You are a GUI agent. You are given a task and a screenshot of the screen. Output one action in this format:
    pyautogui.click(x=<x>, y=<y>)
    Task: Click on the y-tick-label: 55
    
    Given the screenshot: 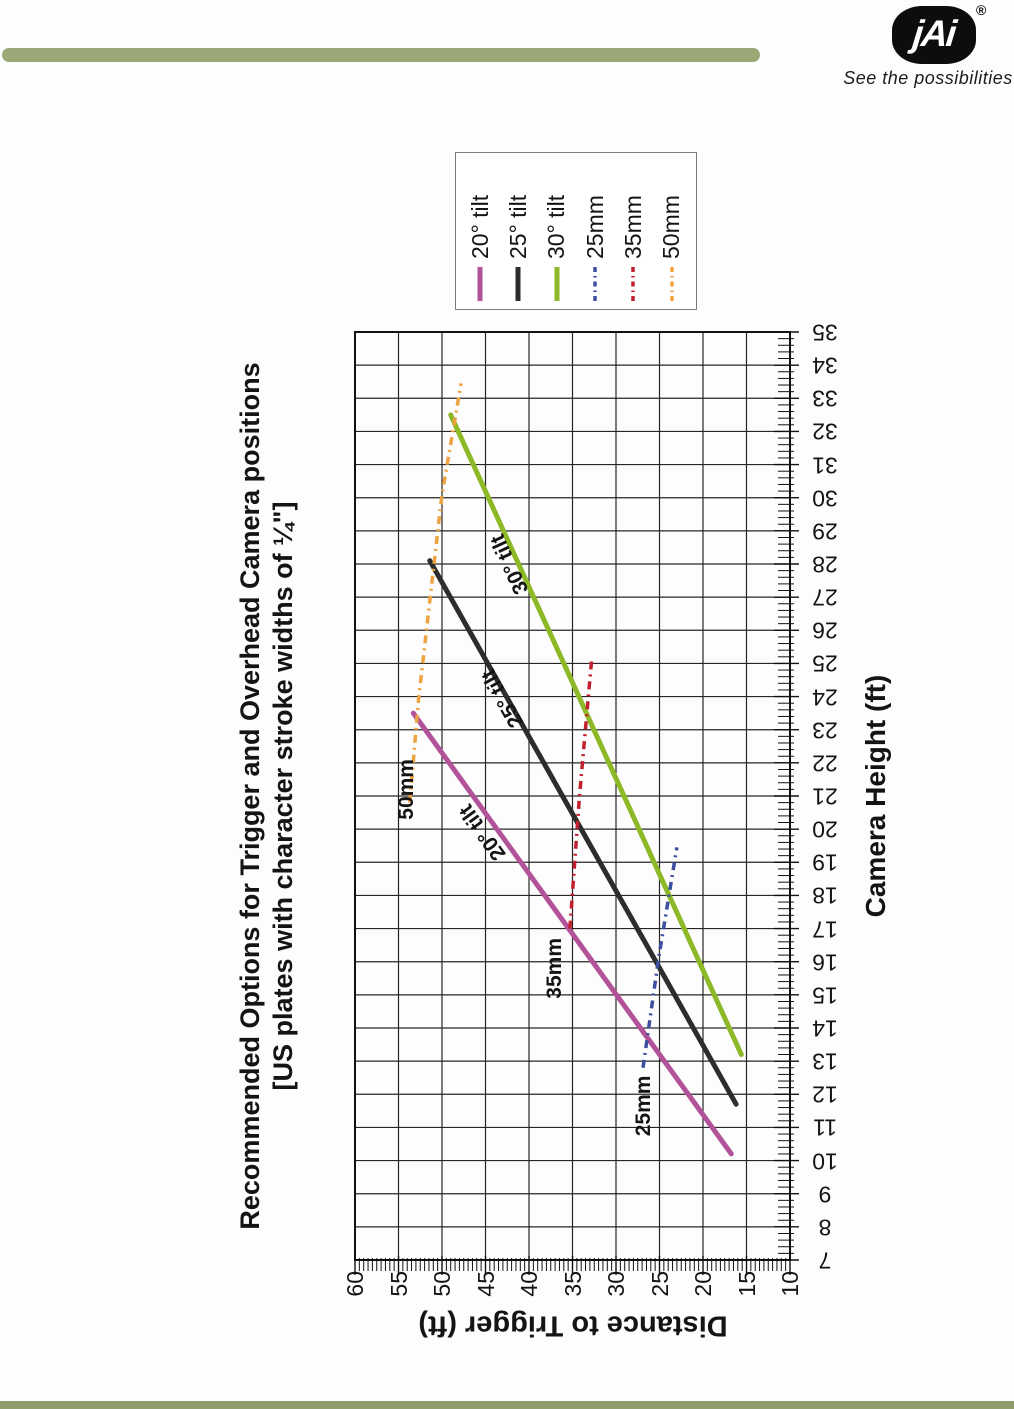 What is the action you would take?
    pyautogui.click(x=398, y=1284)
    